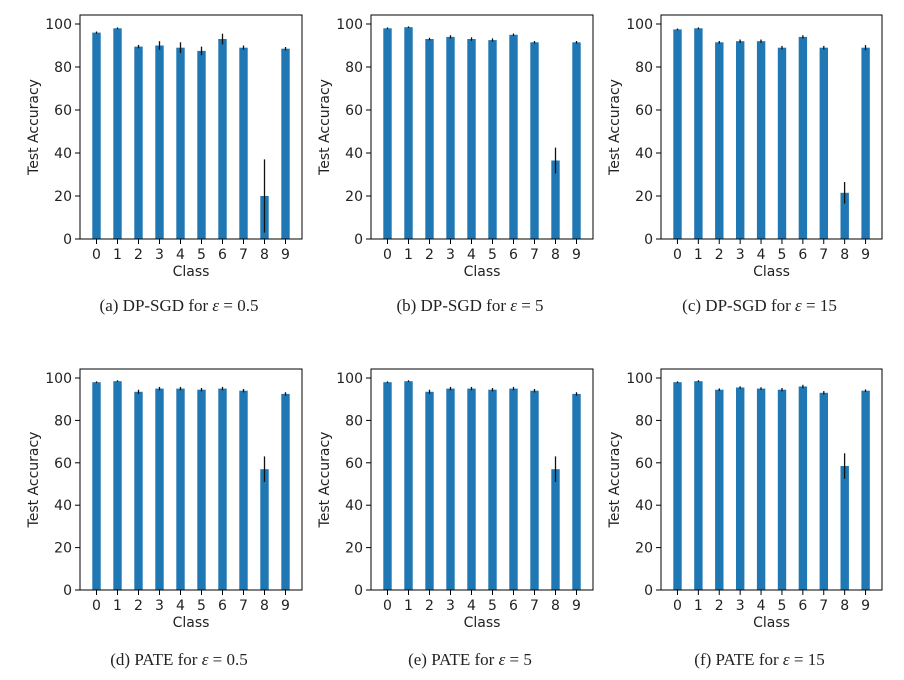 The width and height of the screenshot is (904, 680). What do you see at coordinates (539, 305) in the screenshot?
I see `caption-epsilon-value: 5` at bounding box center [539, 305].